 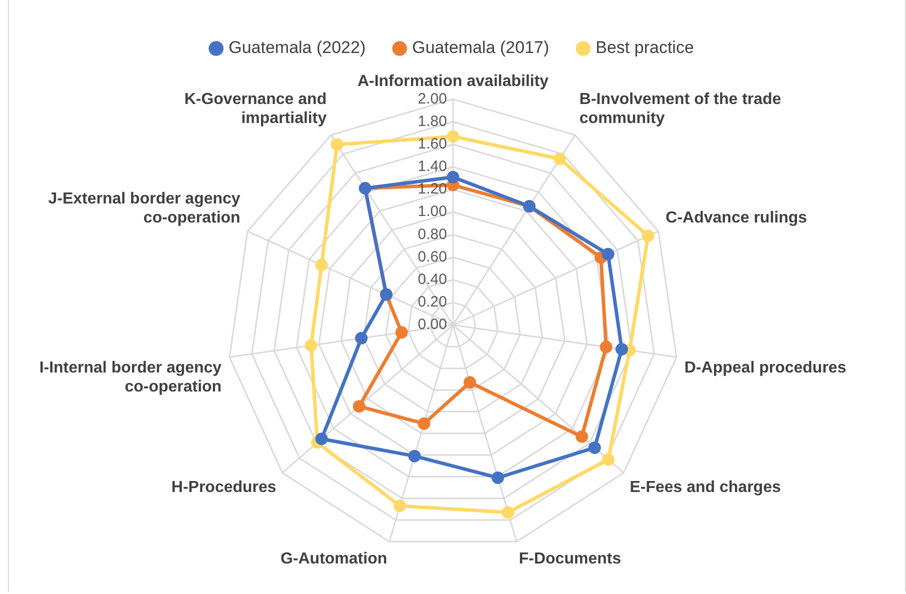 What do you see at coordinates (297, 48) in the screenshot?
I see `legend-label: Guatemala (2022)` at bounding box center [297, 48].